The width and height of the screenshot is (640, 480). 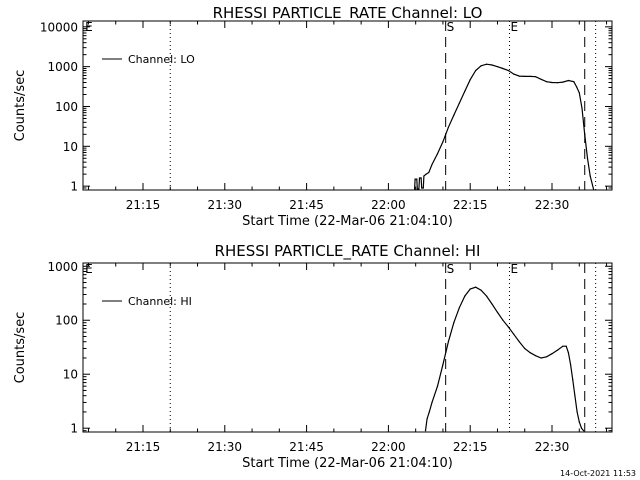 What do you see at coordinates (161, 59) in the screenshot?
I see `legend-label: Channel: LO` at bounding box center [161, 59].